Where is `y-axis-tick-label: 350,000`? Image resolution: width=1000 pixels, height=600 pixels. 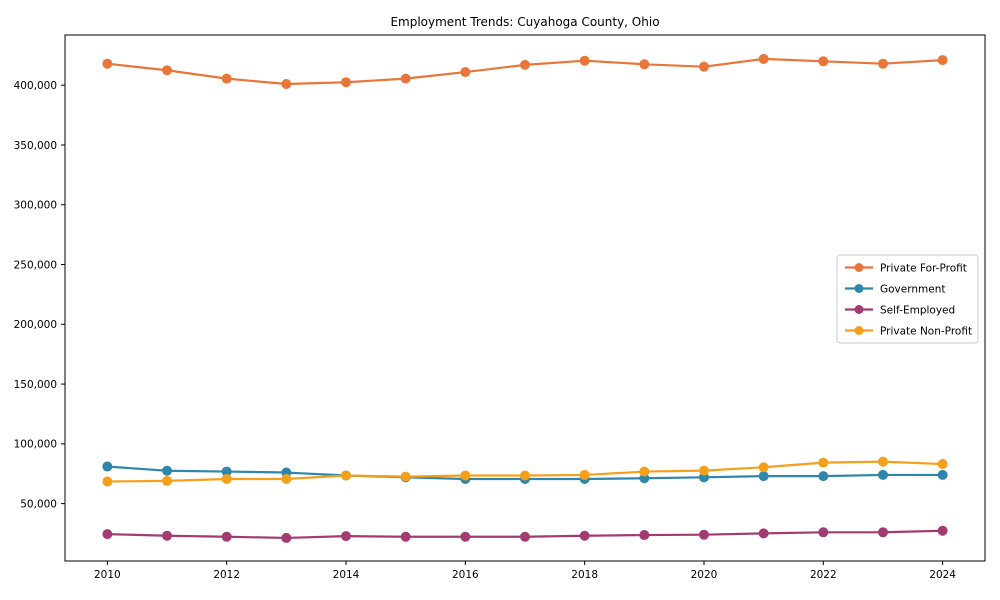 y-axis-tick-label: 350,000 is located at coordinates (35, 146).